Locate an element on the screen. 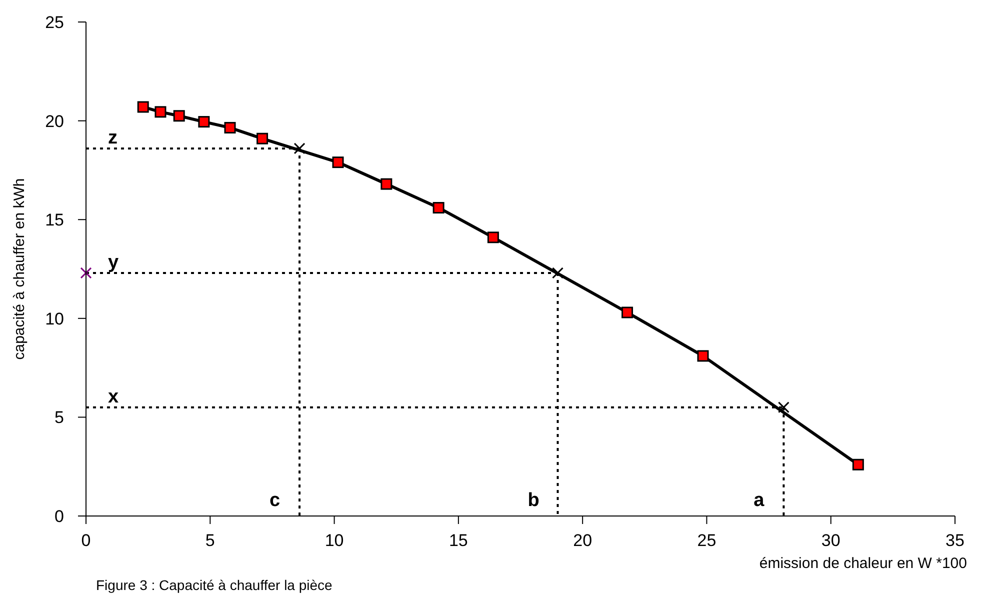 The height and width of the screenshot is (598, 987). series-label: c is located at coordinates (275, 500).